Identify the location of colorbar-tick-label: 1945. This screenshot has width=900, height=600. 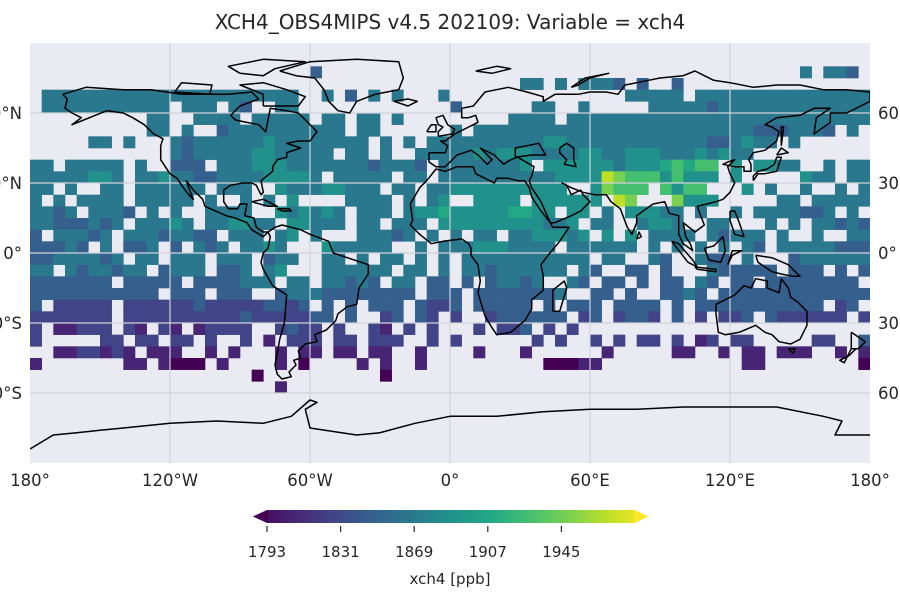
(561, 552).